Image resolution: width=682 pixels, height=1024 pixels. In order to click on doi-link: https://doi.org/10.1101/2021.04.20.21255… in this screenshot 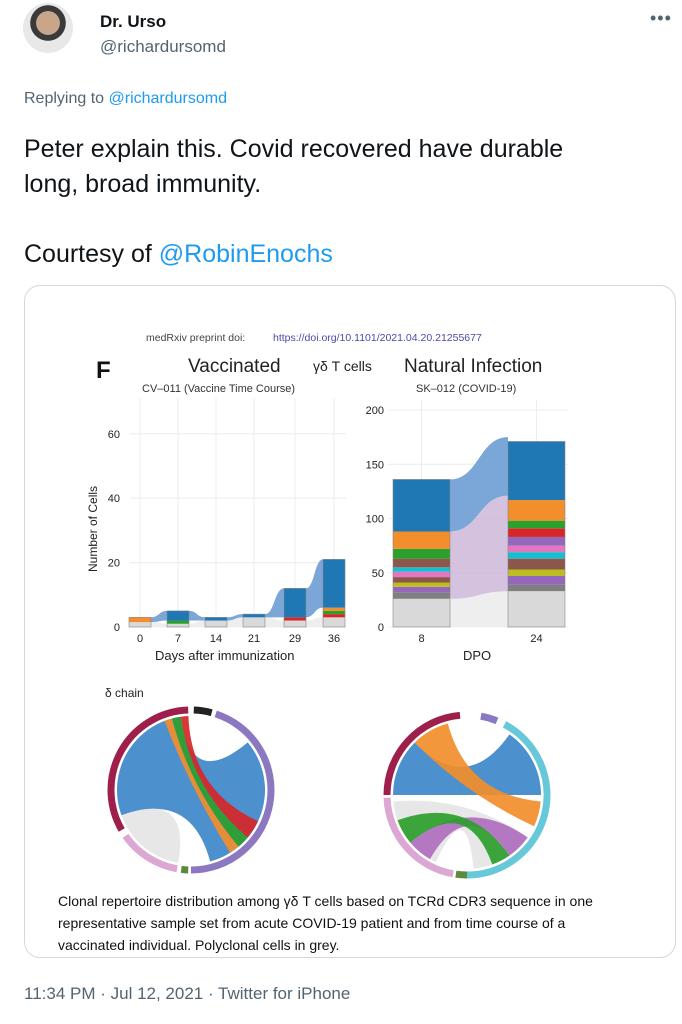, I will do `click(377, 338)`.